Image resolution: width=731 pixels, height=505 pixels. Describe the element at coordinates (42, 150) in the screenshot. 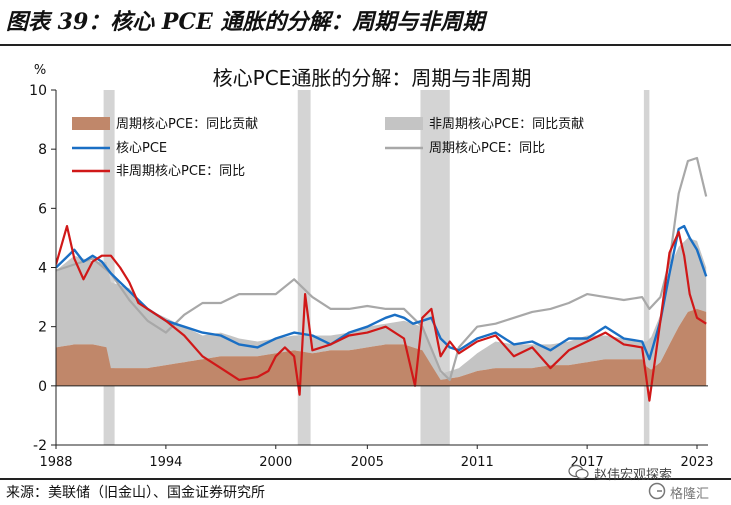

I see `y-tick-label: 8` at that location.